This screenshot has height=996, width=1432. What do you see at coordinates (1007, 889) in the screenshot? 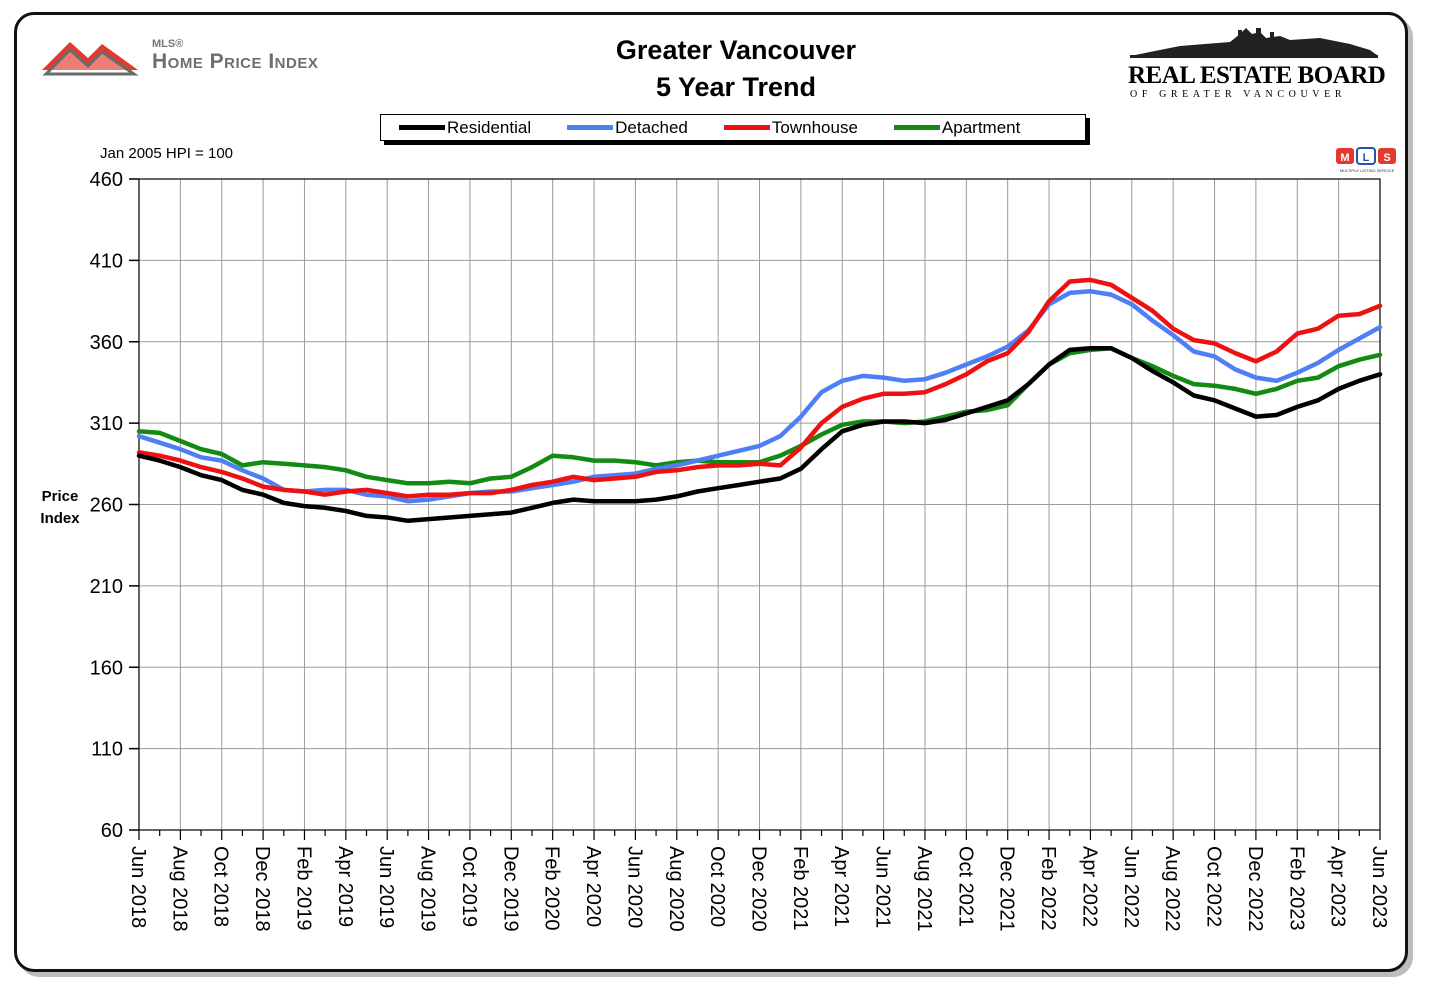
I see `x-tick-label: Dec 2021` at bounding box center [1007, 889].